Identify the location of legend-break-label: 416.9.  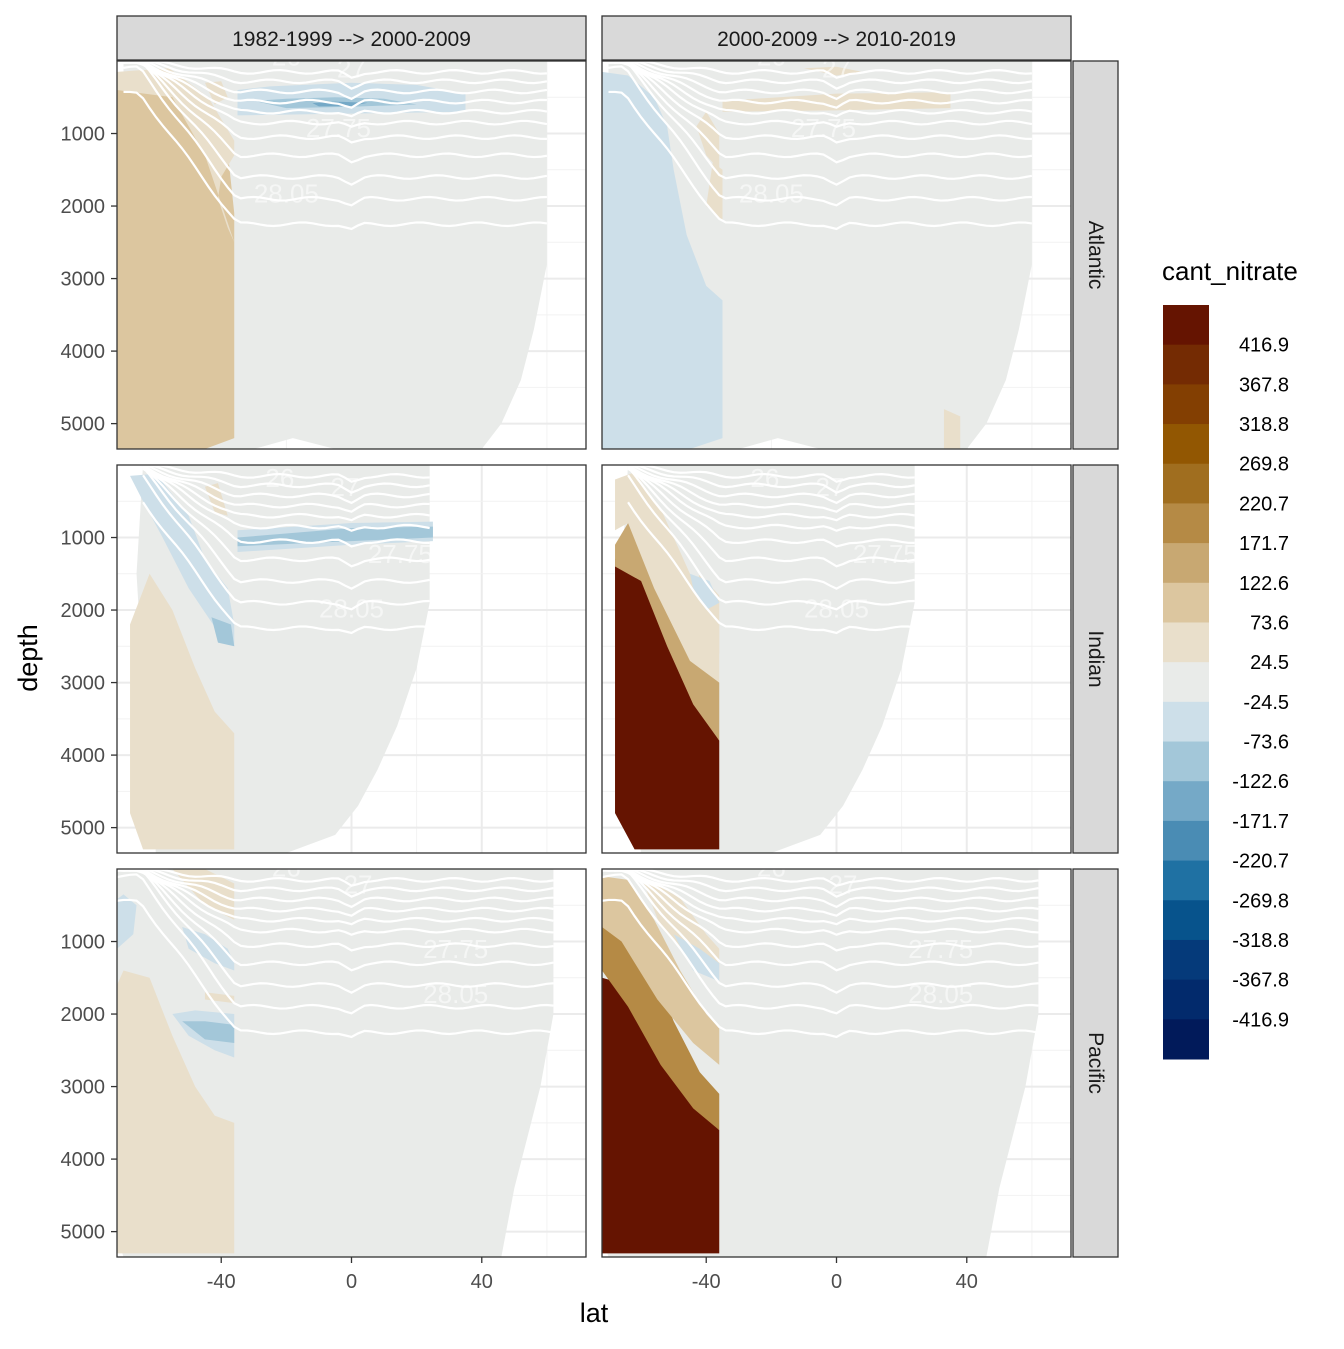
(1264, 346).